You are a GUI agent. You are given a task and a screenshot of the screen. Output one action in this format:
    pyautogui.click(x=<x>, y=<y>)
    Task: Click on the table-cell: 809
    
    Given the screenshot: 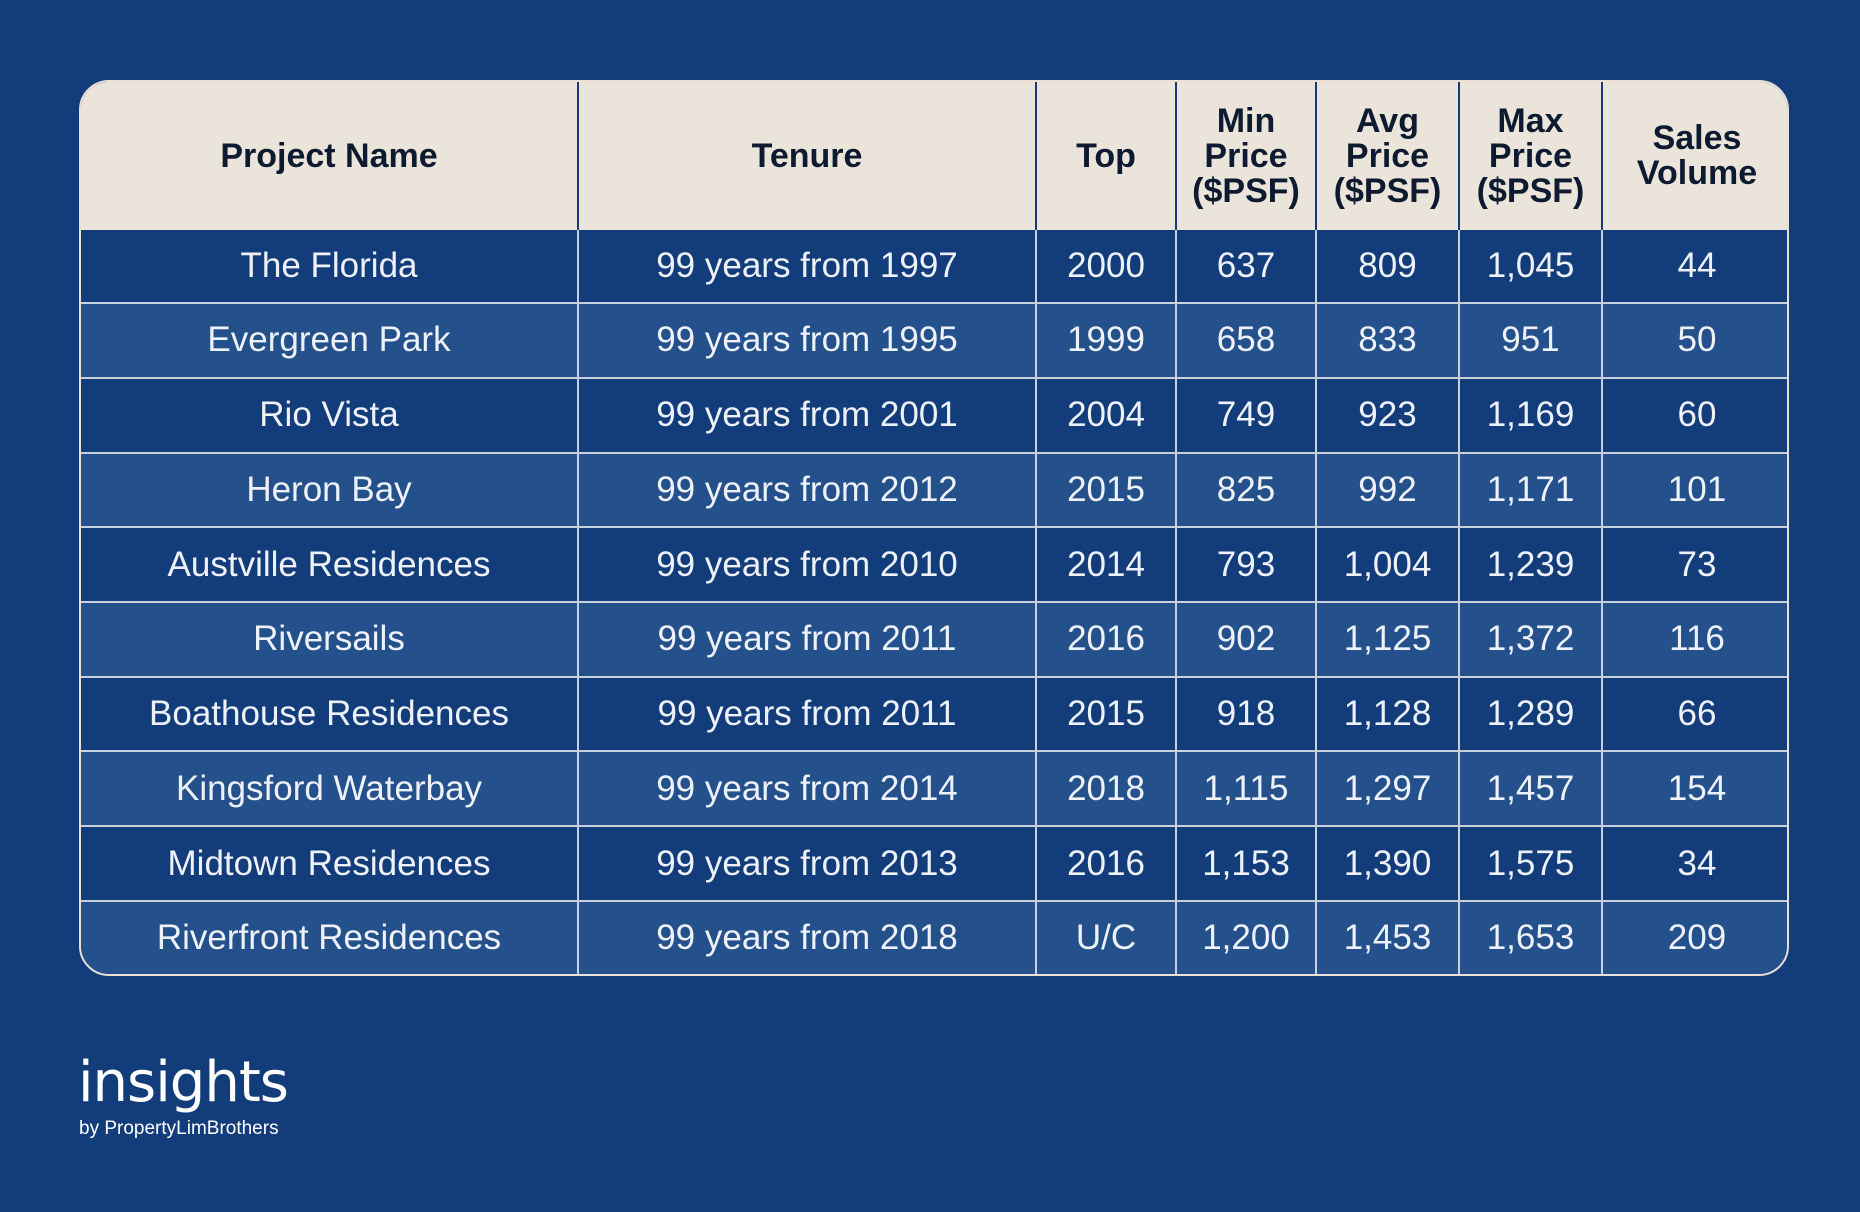 What is the action you would take?
    pyautogui.click(x=1387, y=267)
    